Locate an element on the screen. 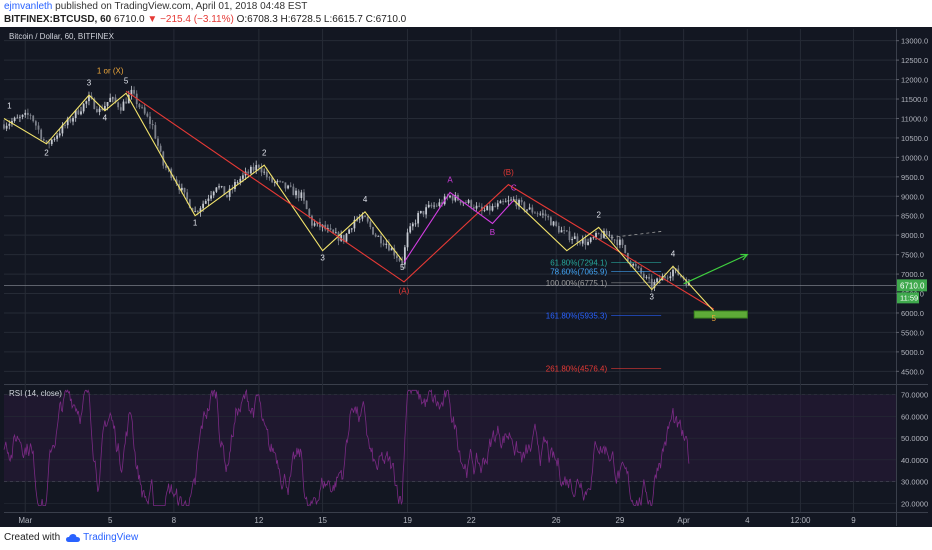 Image resolution: width=932 pixels, height=550 pixels. chart-title: Bitcoin / Dollar, 60, BITFINEX is located at coordinates (62, 36).